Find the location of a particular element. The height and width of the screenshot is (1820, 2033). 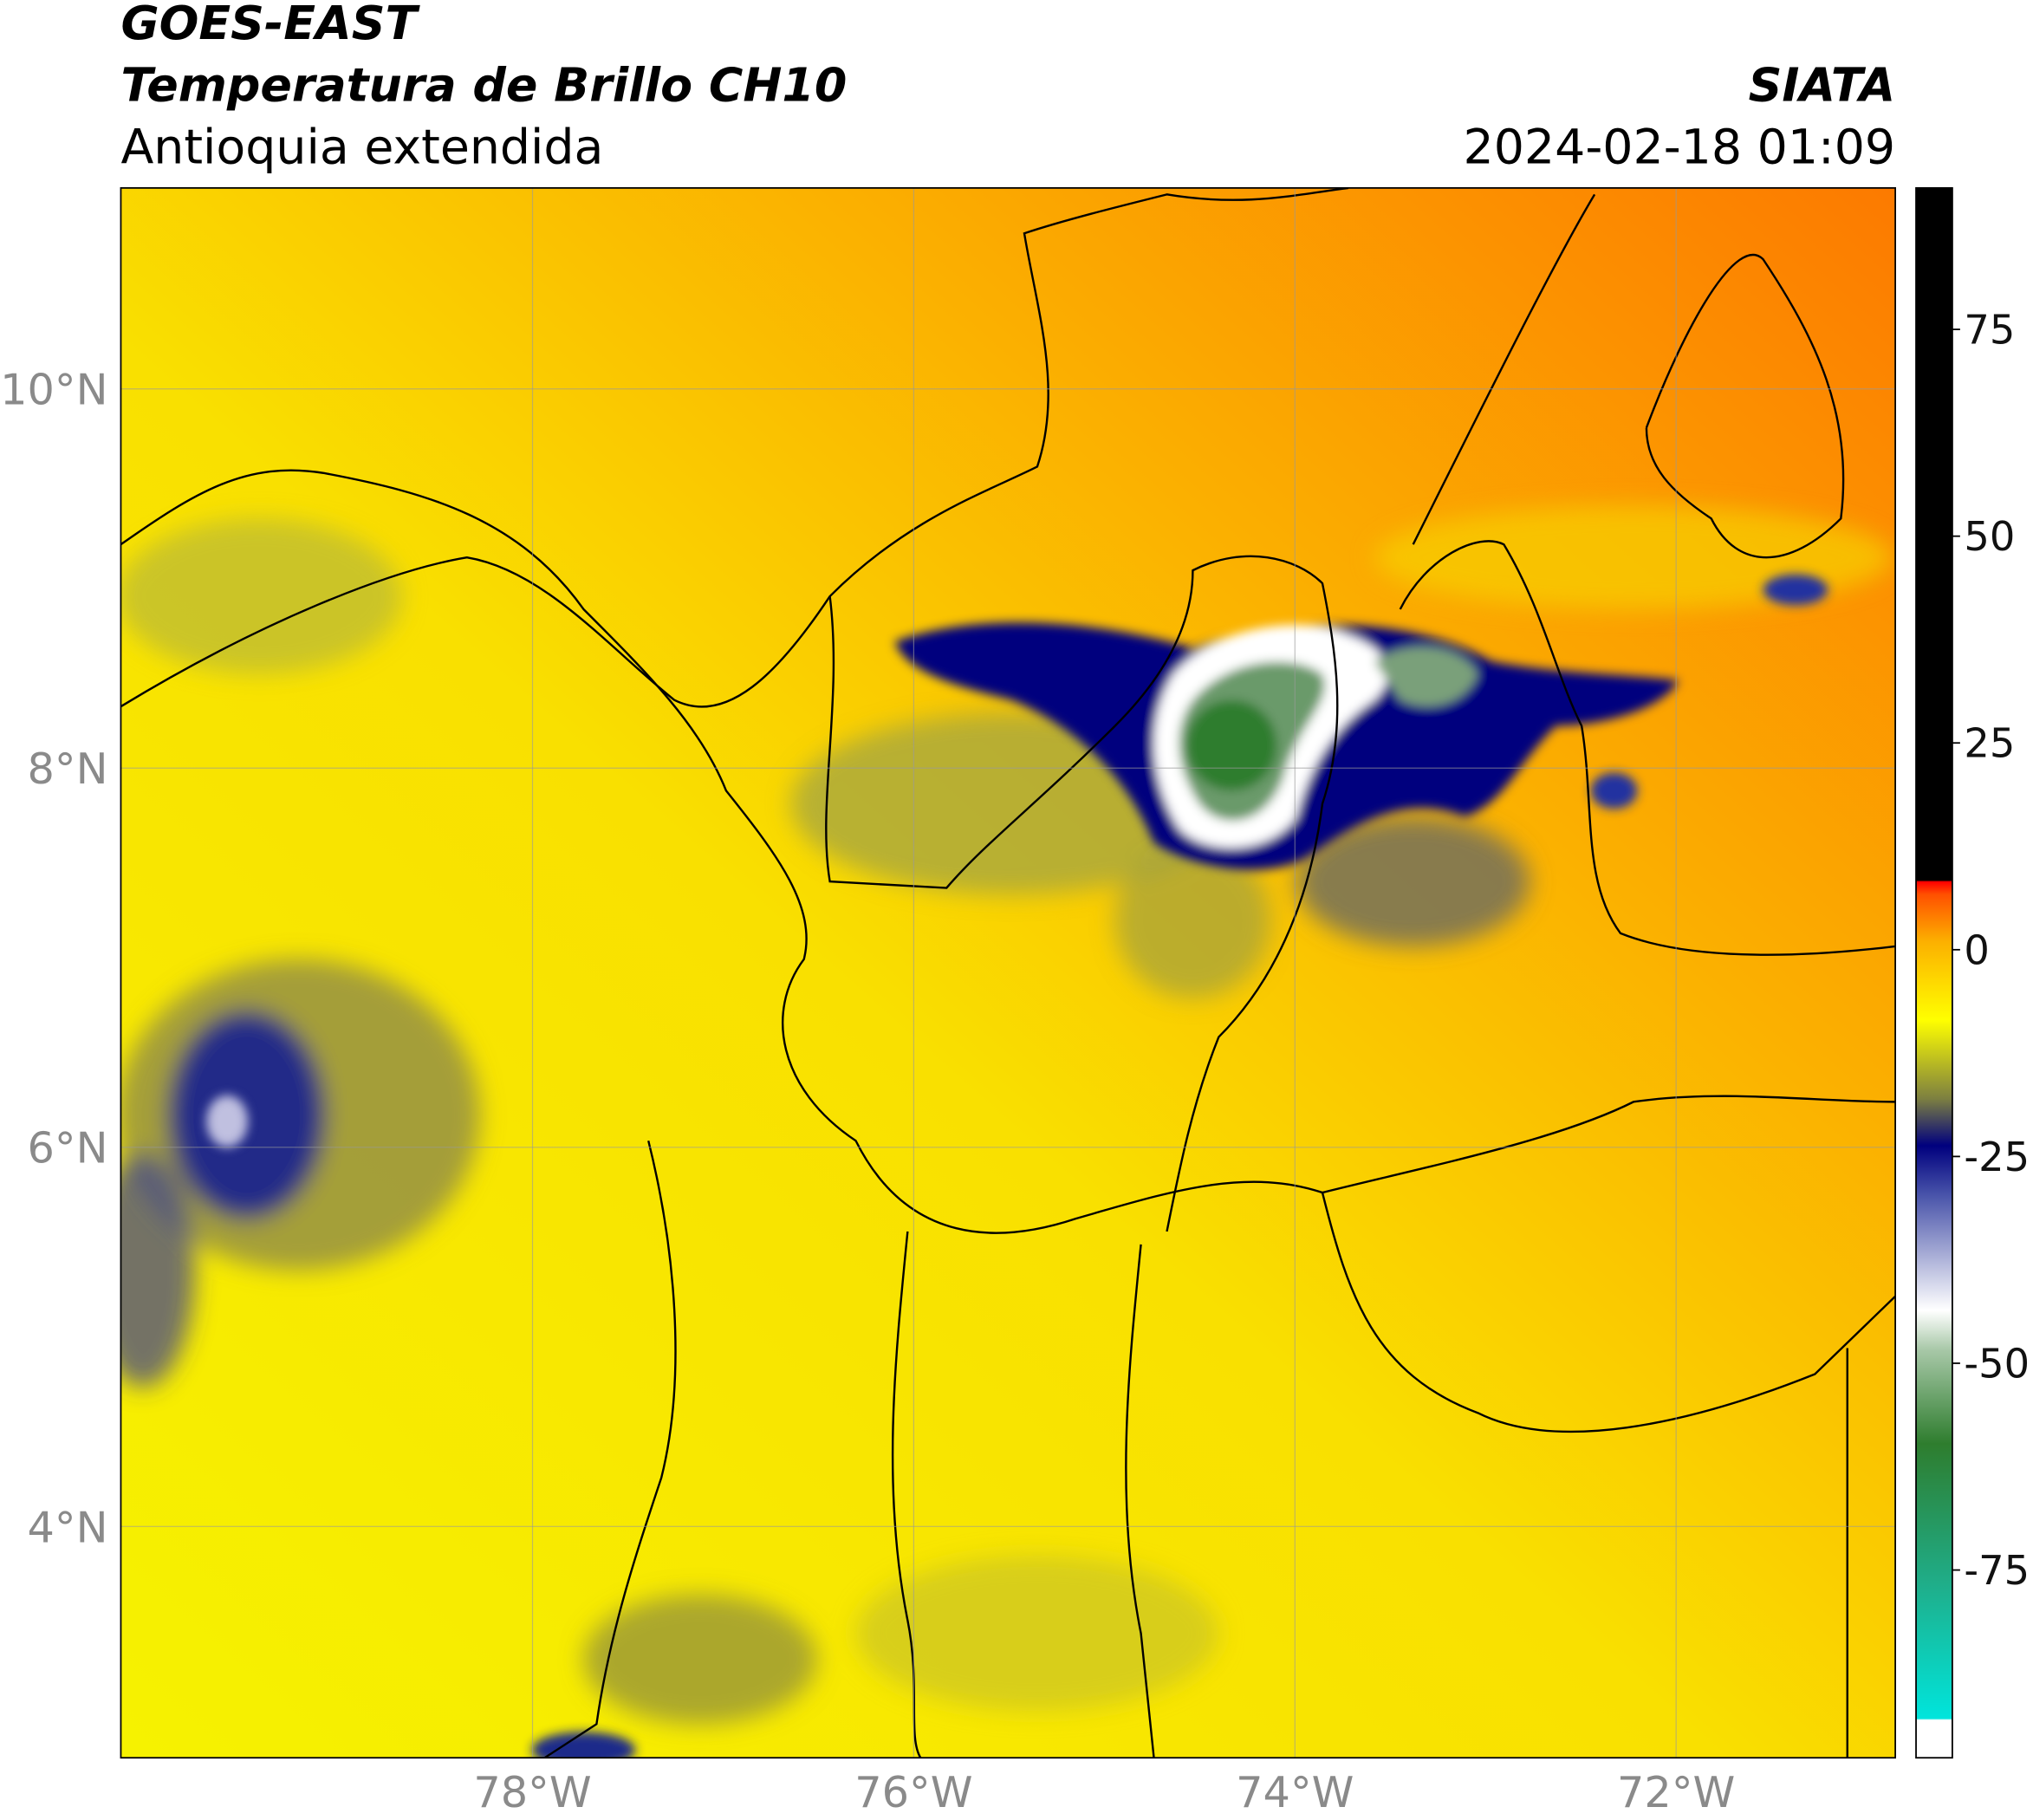

lat-tick-label: 4°N is located at coordinates (68, 1527).